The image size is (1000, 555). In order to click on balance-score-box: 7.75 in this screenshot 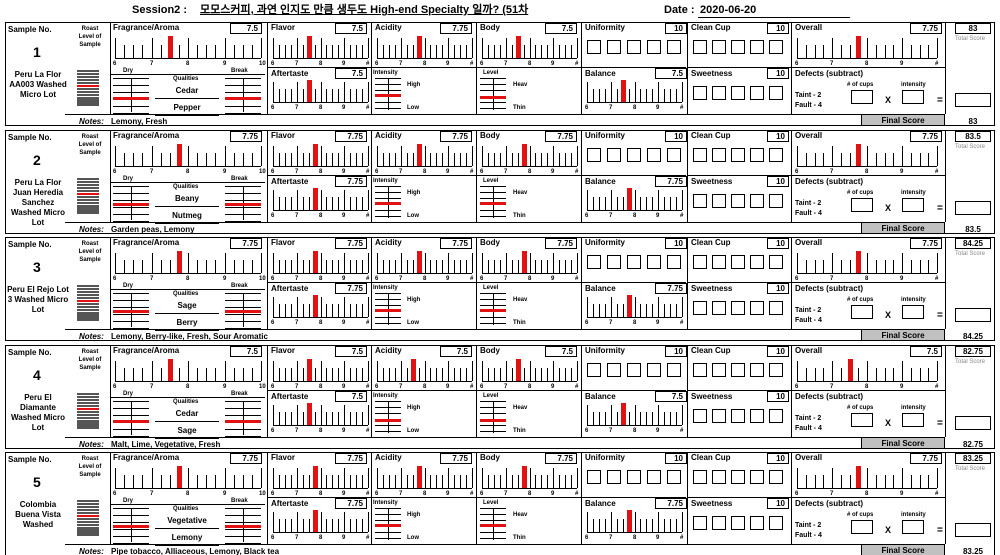, I will do `click(671, 181)`.